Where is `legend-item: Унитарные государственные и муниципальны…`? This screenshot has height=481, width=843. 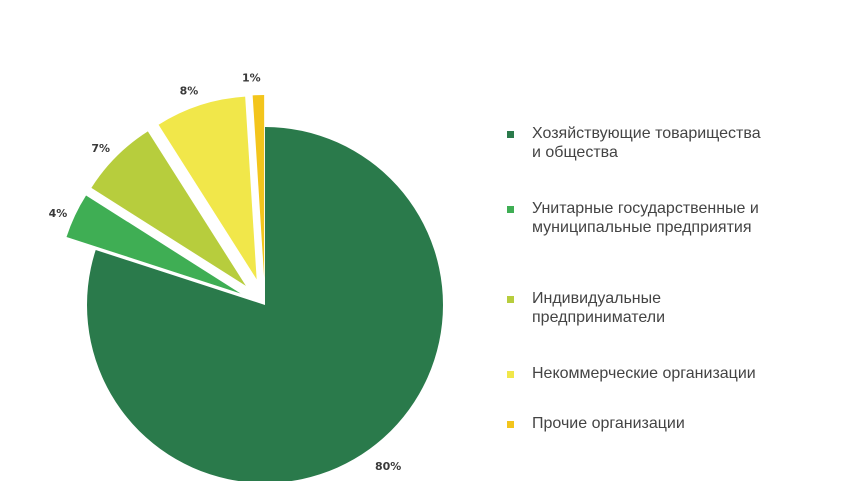 legend-item: Унитарные государственные и муниципальны… is located at coordinates (669, 218).